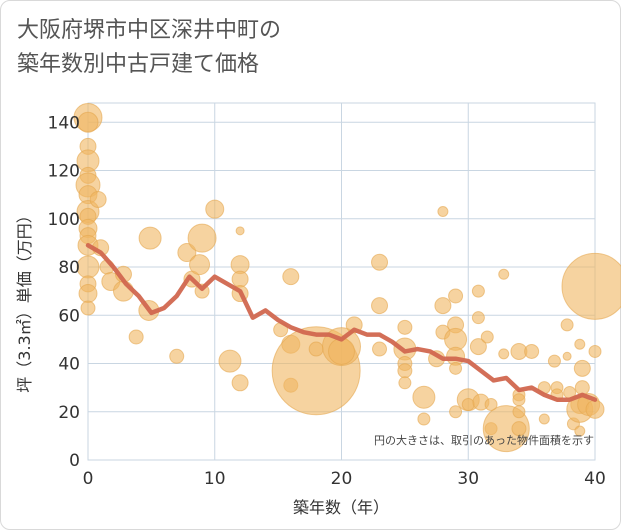  What do you see at coordinates (64, 172) in the screenshot?
I see `y-tick-label: 120` at bounding box center [64, 172].